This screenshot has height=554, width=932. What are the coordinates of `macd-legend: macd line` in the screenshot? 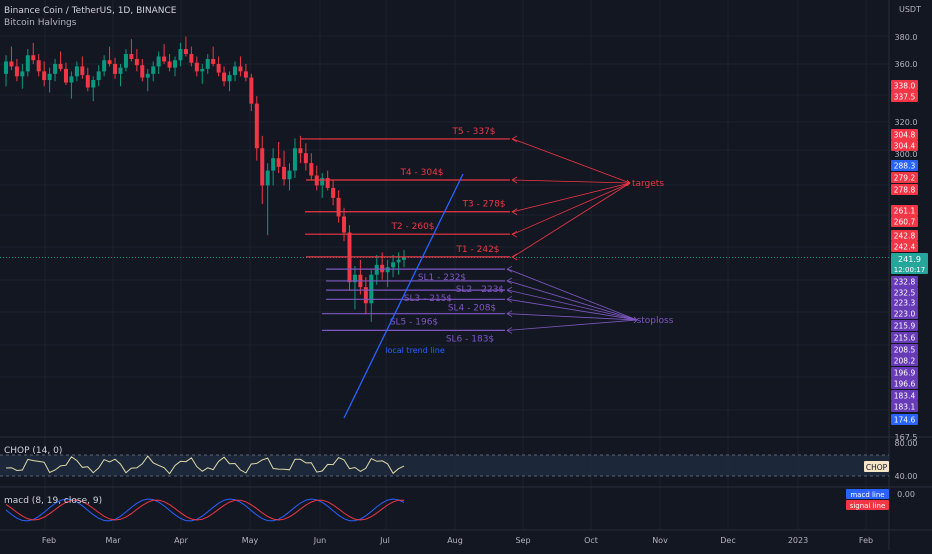 It's located at (867, 495).